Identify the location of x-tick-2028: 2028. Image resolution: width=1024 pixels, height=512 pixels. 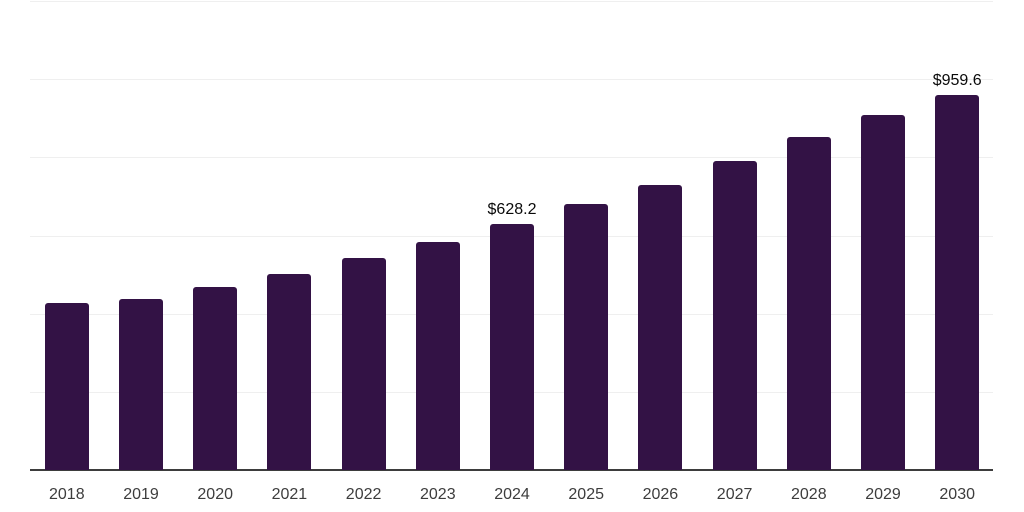
(809, 494).